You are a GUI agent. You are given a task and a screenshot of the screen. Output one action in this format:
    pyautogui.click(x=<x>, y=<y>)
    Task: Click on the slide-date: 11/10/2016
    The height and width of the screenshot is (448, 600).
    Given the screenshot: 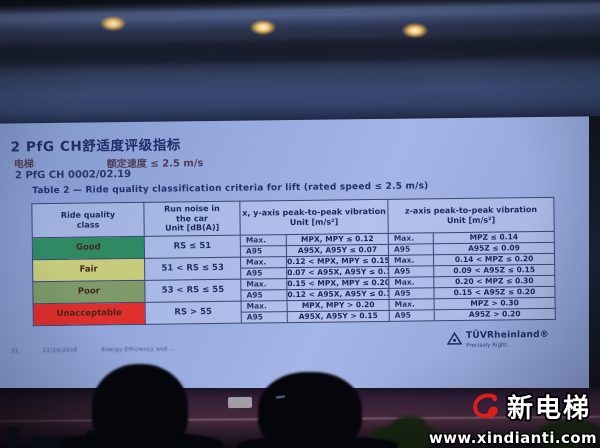 What is the action you would take?
    pyautogui.click(x=60, y=351)
    